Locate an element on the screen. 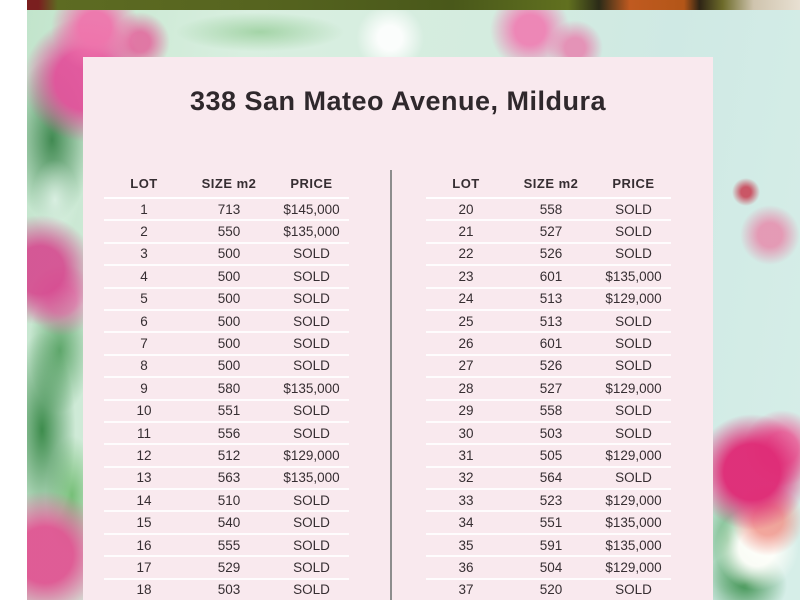 The height and width of the screenshot is (600, 800). table-row: 1 713 $145,000 is located at coordinates (226, 210).